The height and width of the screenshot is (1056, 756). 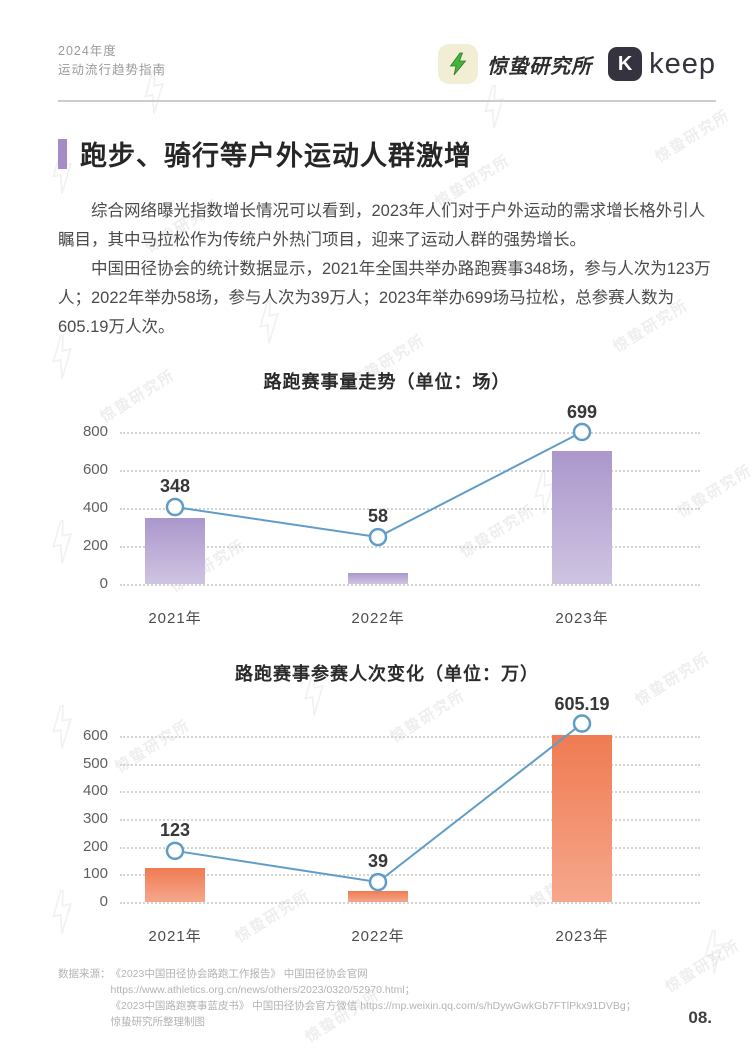 I want to click on edition-label: 2024年度, so click(x=87, y=51).